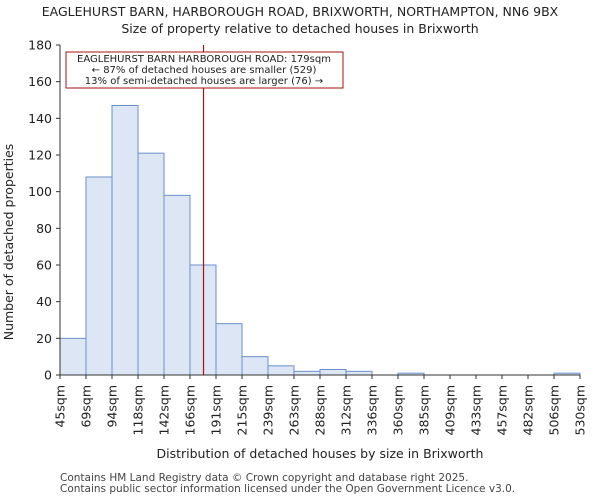 The width and height of the screenshot is (600, 500). What do you see at coordinates (40, 191) in the screenshot?
I see `y-tick-label: 100` at bounding box center [40, 191].